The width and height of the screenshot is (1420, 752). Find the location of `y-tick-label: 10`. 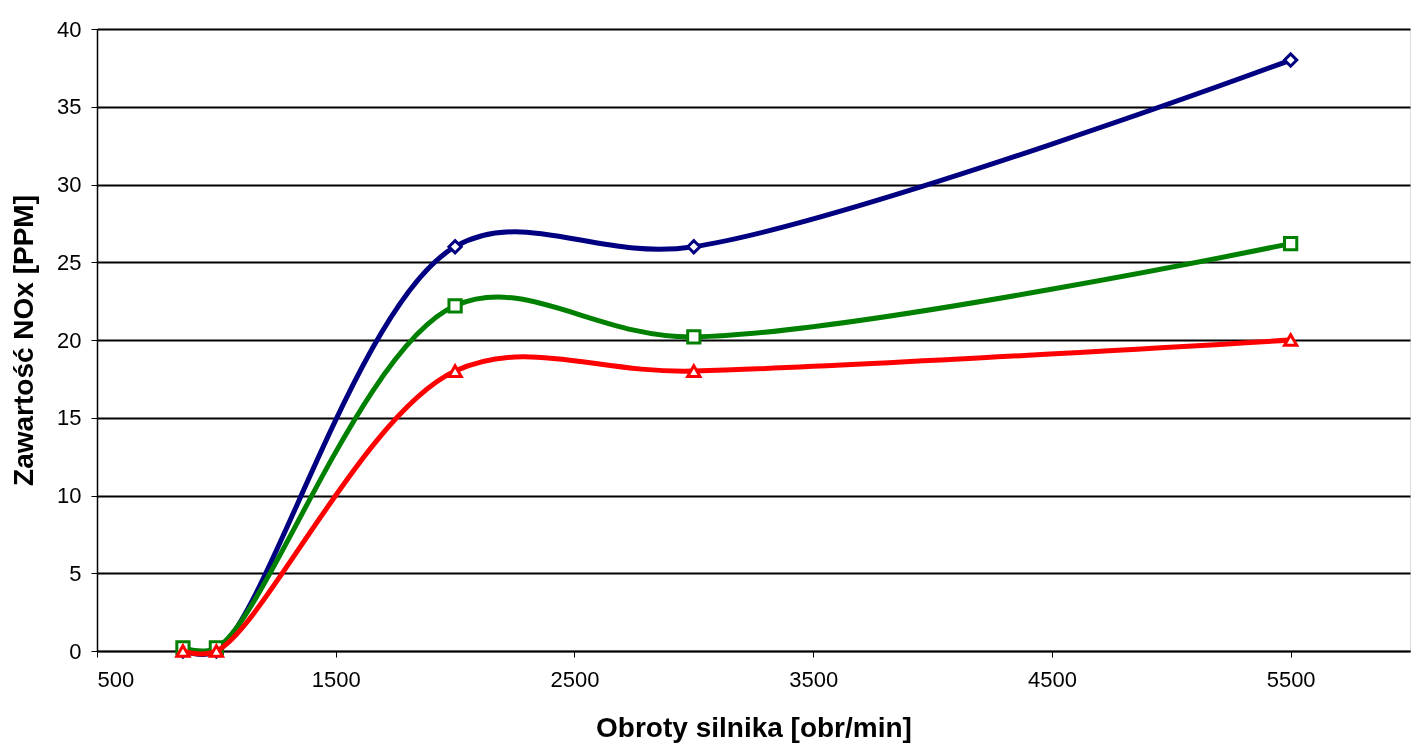

y-tick-label: 10 is located at coordinates (69, 495).